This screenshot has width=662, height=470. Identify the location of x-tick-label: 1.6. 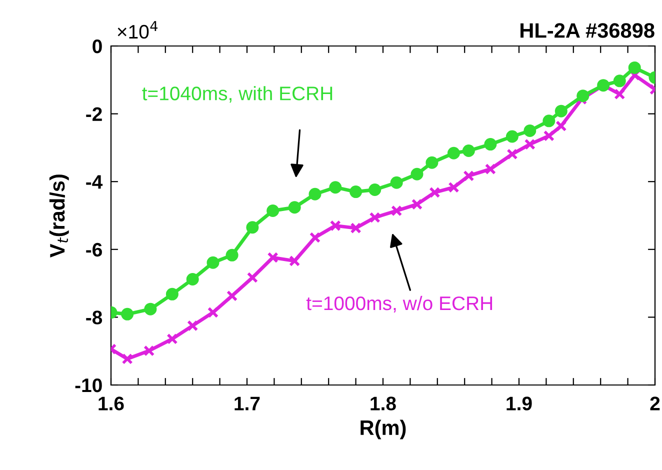
(111, 403).